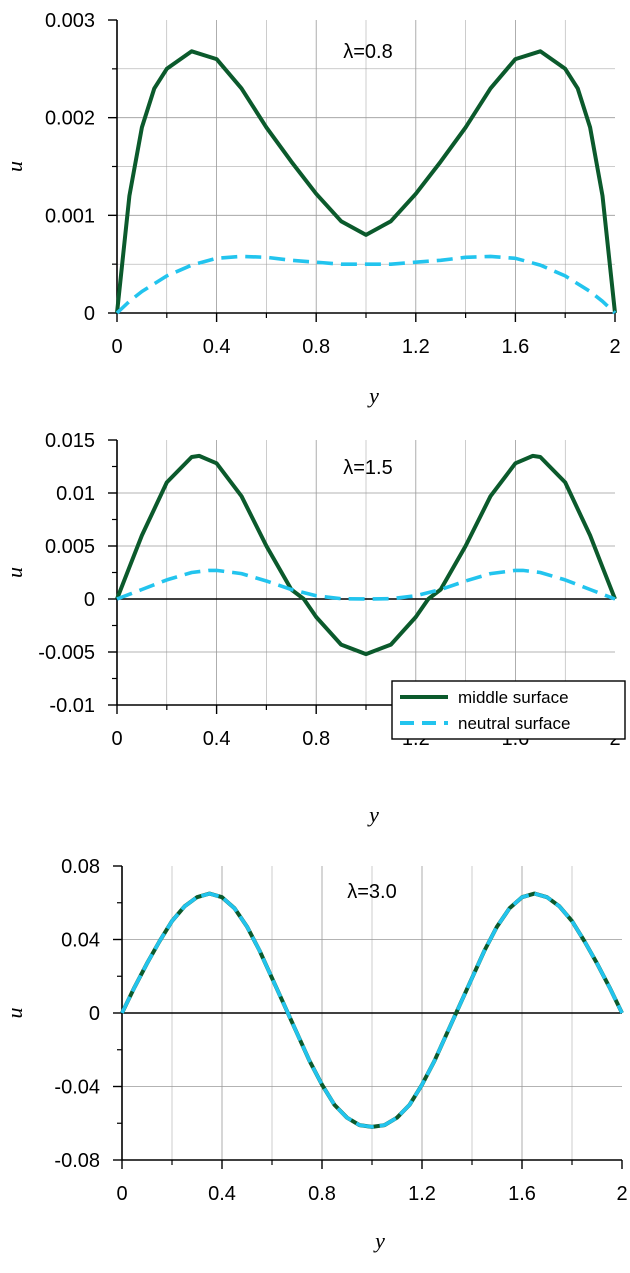 The height and width of the screenshot is (1273, 630). What do you see at coordinates (80, 941) in the screenshot?
I see `y-tick-label: 0.04` at bounding box center [80, 941].